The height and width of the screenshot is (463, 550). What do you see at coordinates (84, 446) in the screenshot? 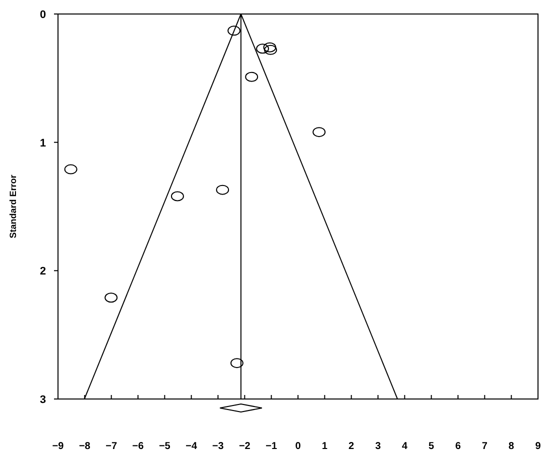
I see `x-tick-label: −8` at bounding box center [84, 446].